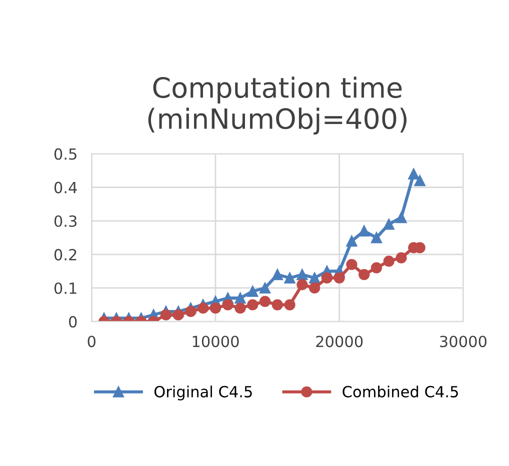 Image resolution: width=509 pixels, height=466 pixels. I want to click on legend-label: Original C4.5, so click(203, 393).